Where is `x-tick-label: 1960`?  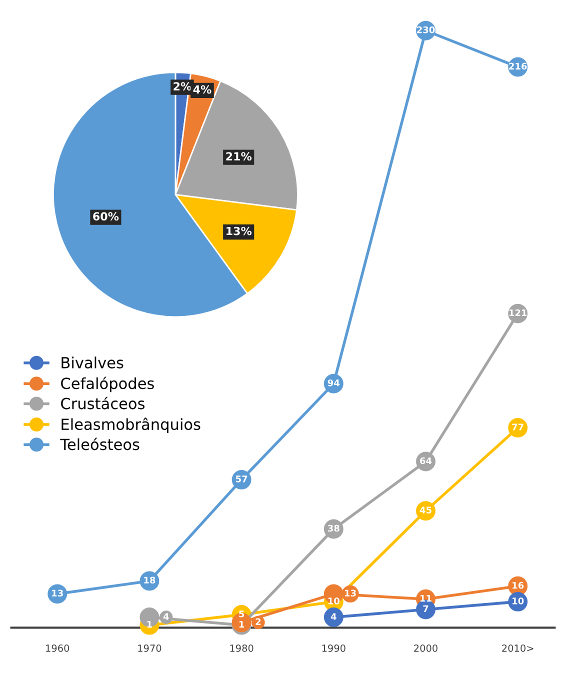
x-tick-label: 1960 is located at coordinates (58, 648).